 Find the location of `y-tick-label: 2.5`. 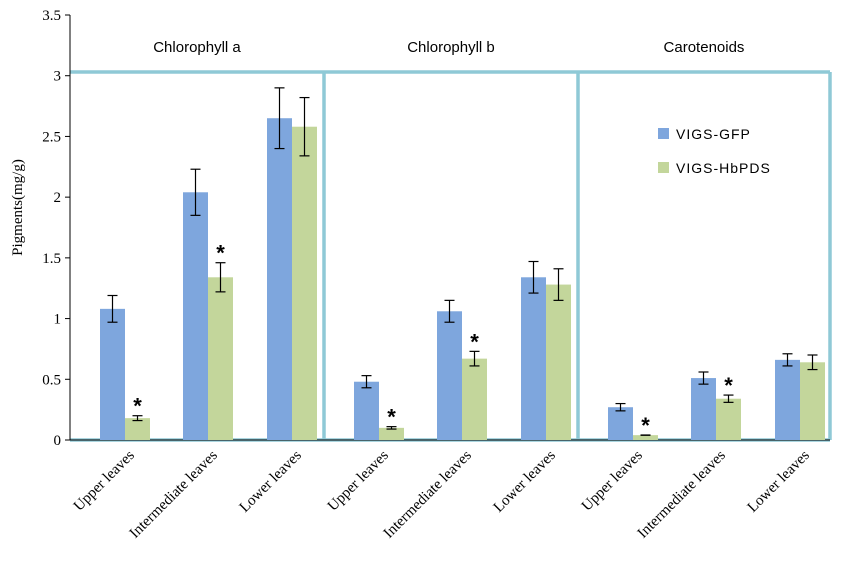

y-tick-label: 2.5 is located at coordinates (51, 137).